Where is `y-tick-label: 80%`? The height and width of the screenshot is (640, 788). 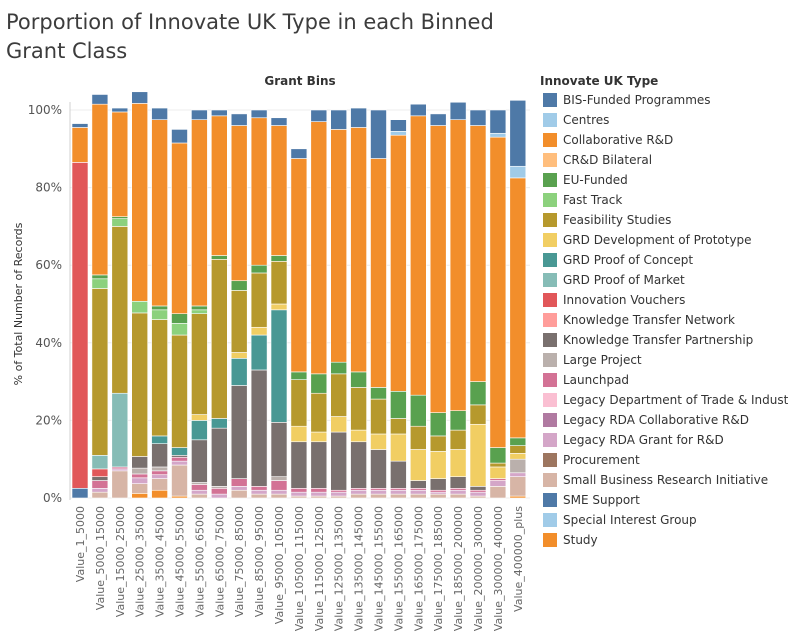 y-tick-label: 80% is located at coordinates (48, 188).